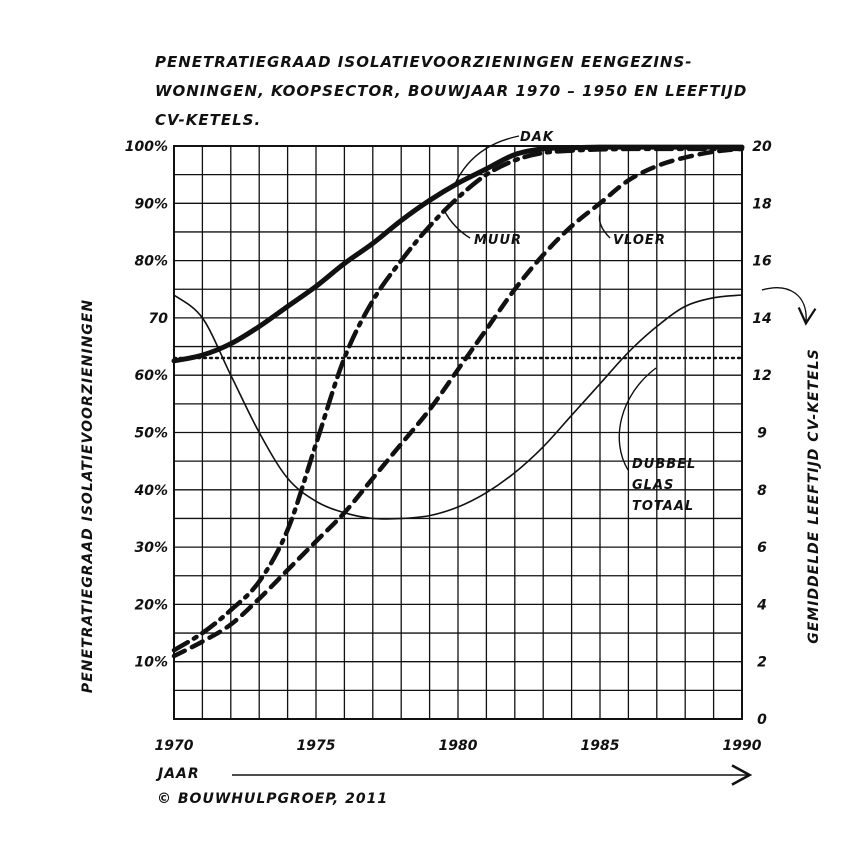  Describe the element at coordinates (604, 226) in the screenshot. I see `leader-vloer` at that location.